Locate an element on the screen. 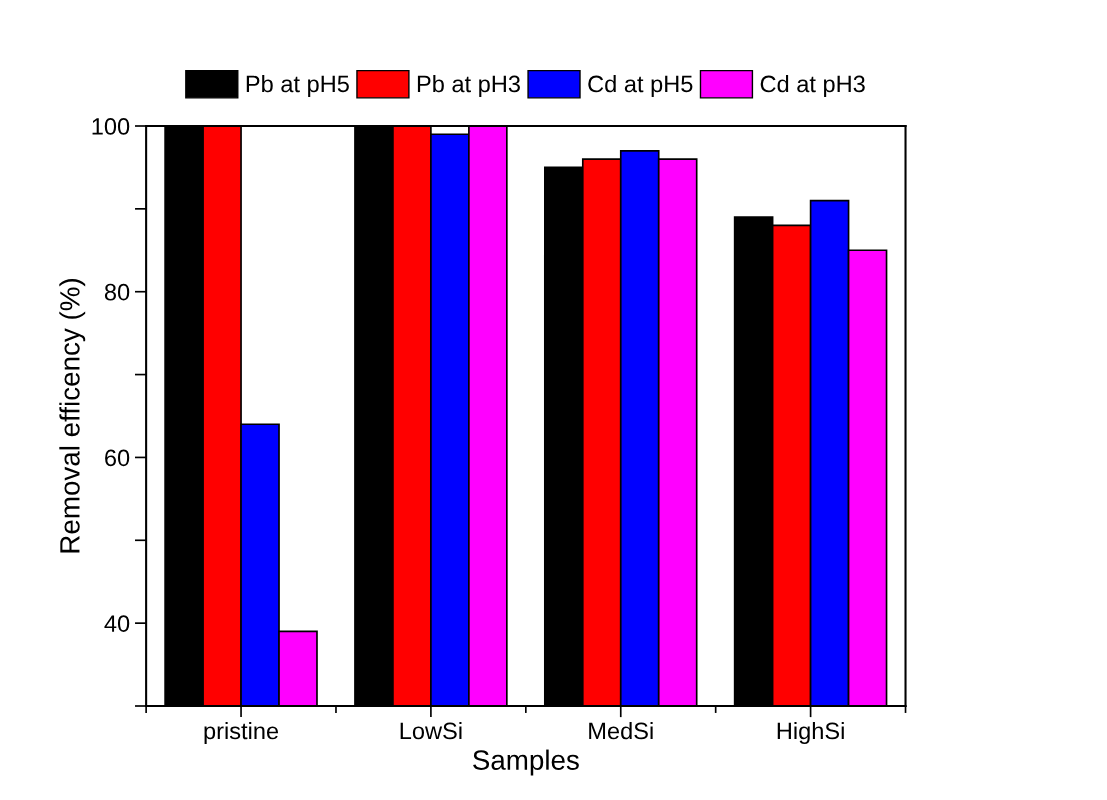 Image resolution: width=1107 pixels, height=800 pixels. legend-label: Pb at pH5 is located at coordinates (297, 85).